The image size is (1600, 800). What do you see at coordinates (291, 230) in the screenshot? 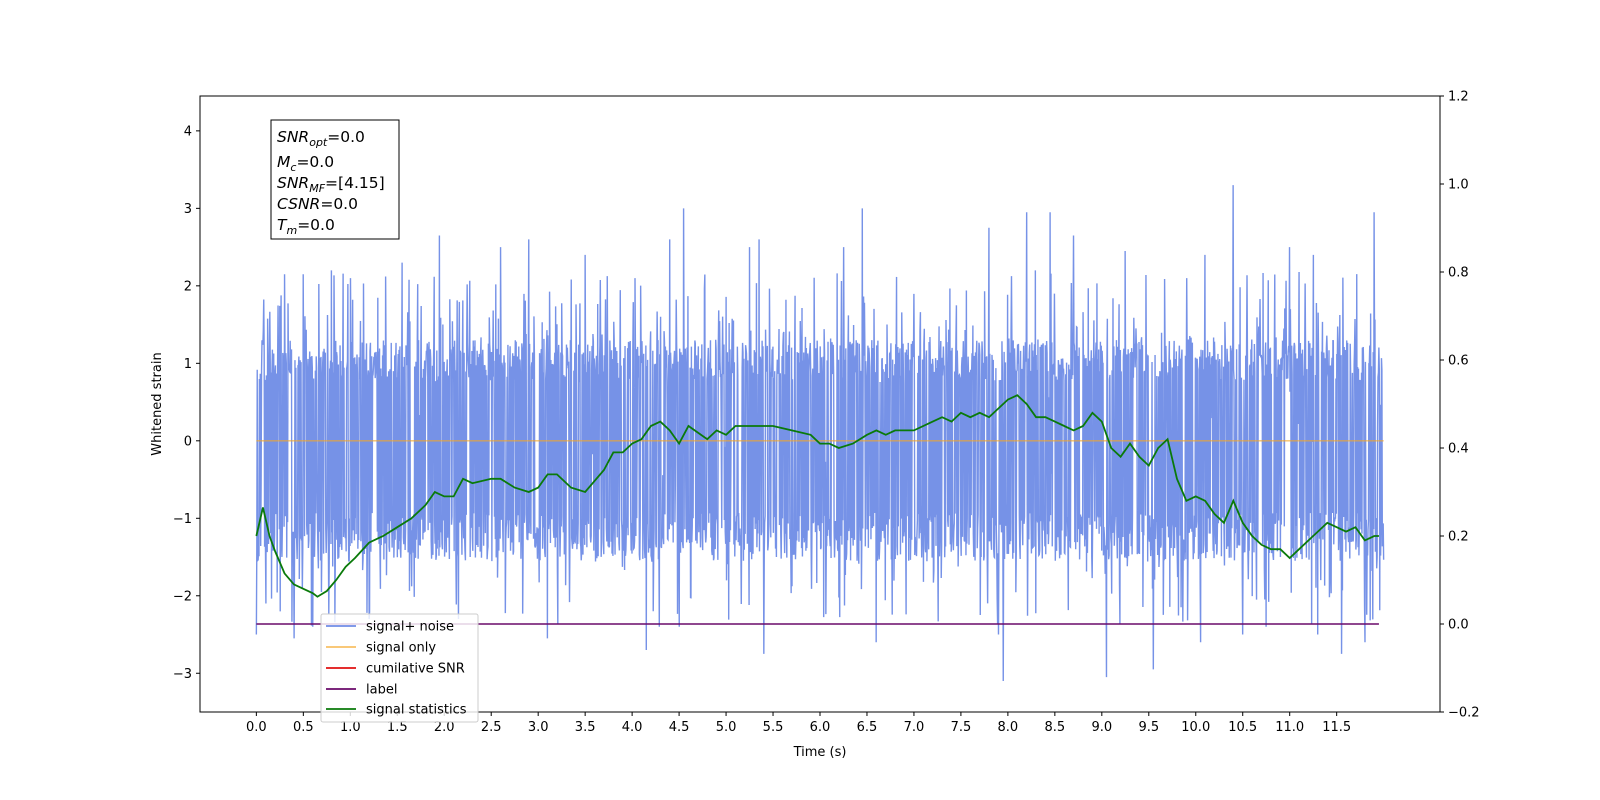
I see `annotation-subscript: m` at bounding box center [291, 230].